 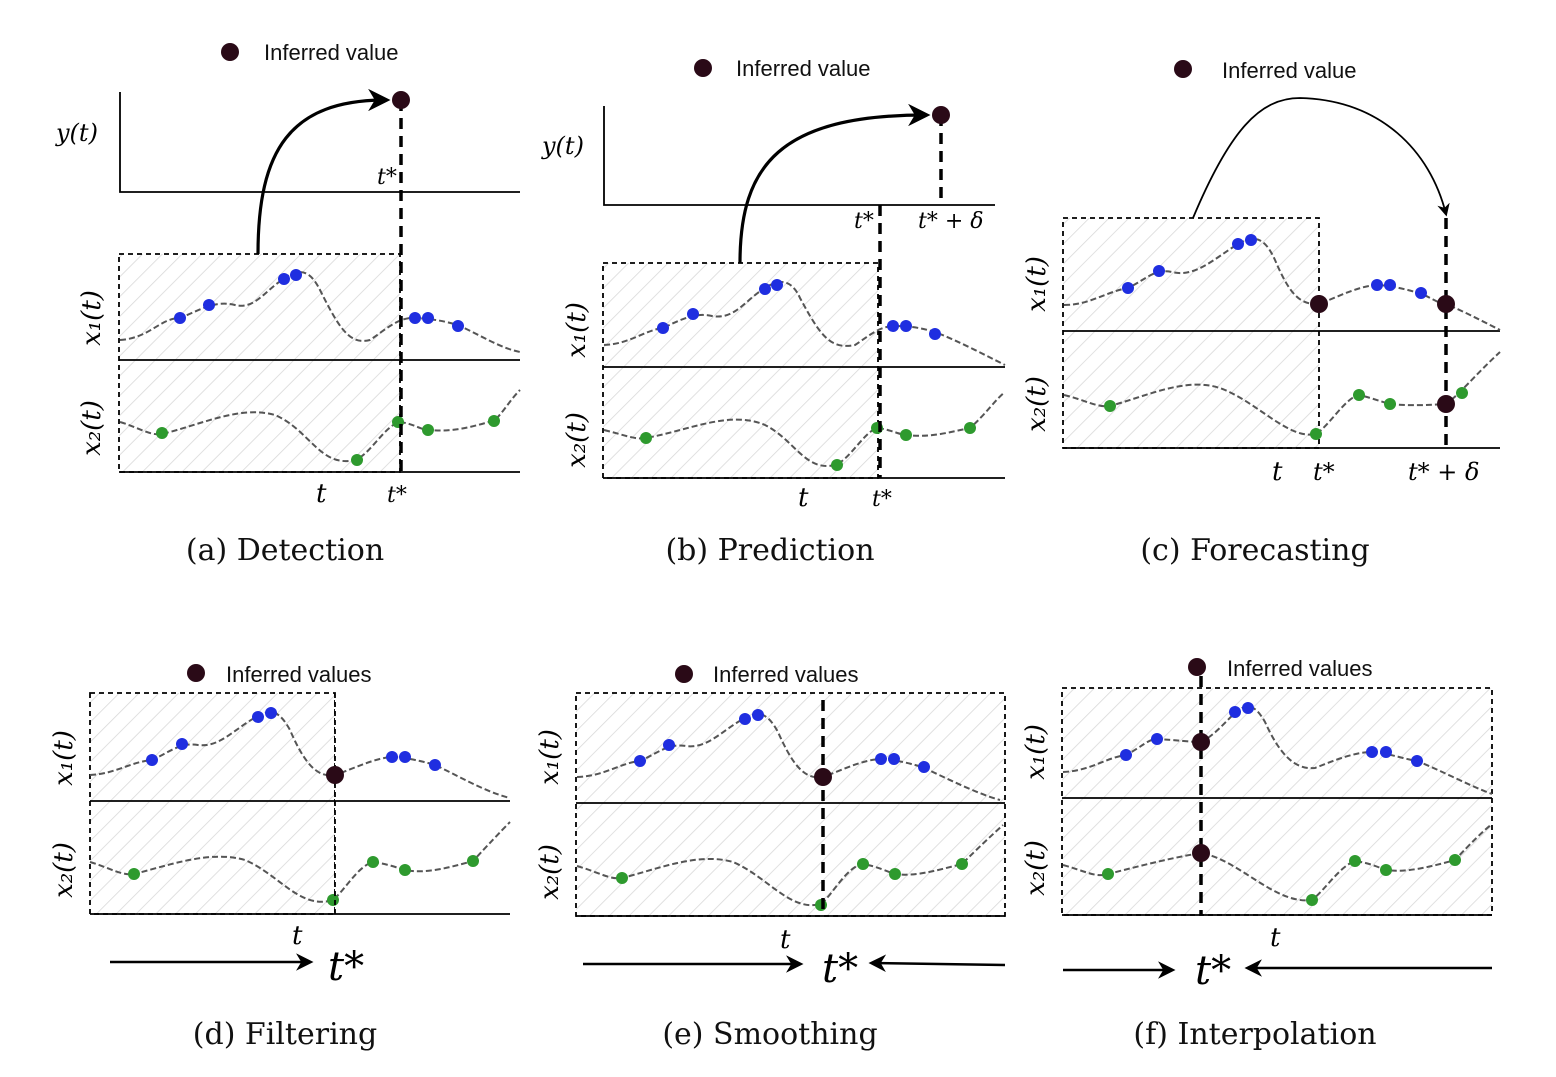 I want to click on inference-arrow, so click(x=834, y=183).